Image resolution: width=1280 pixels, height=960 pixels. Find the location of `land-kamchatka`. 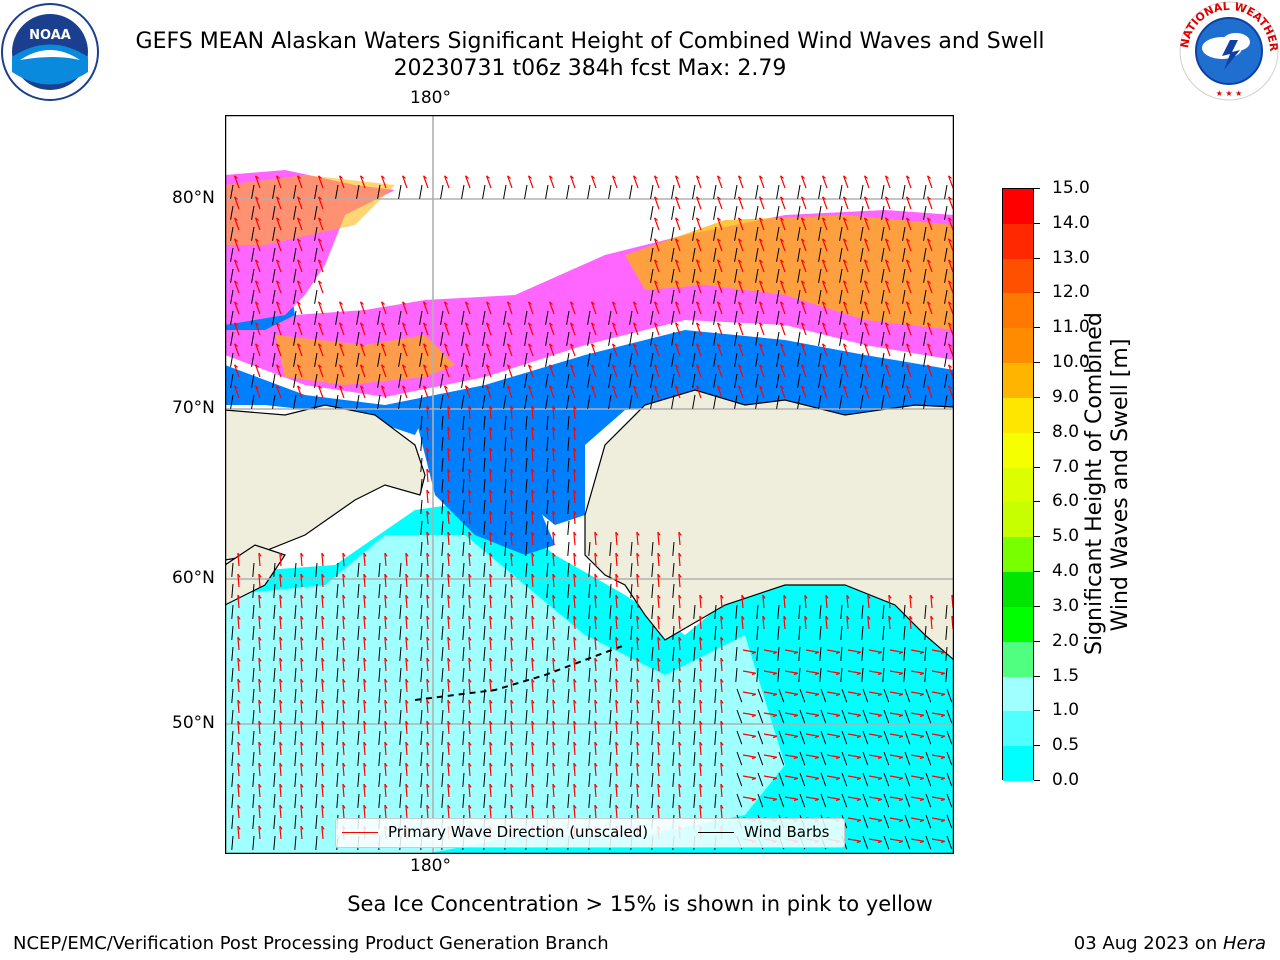

land-kamchatka is located at coordinates (255, 575).